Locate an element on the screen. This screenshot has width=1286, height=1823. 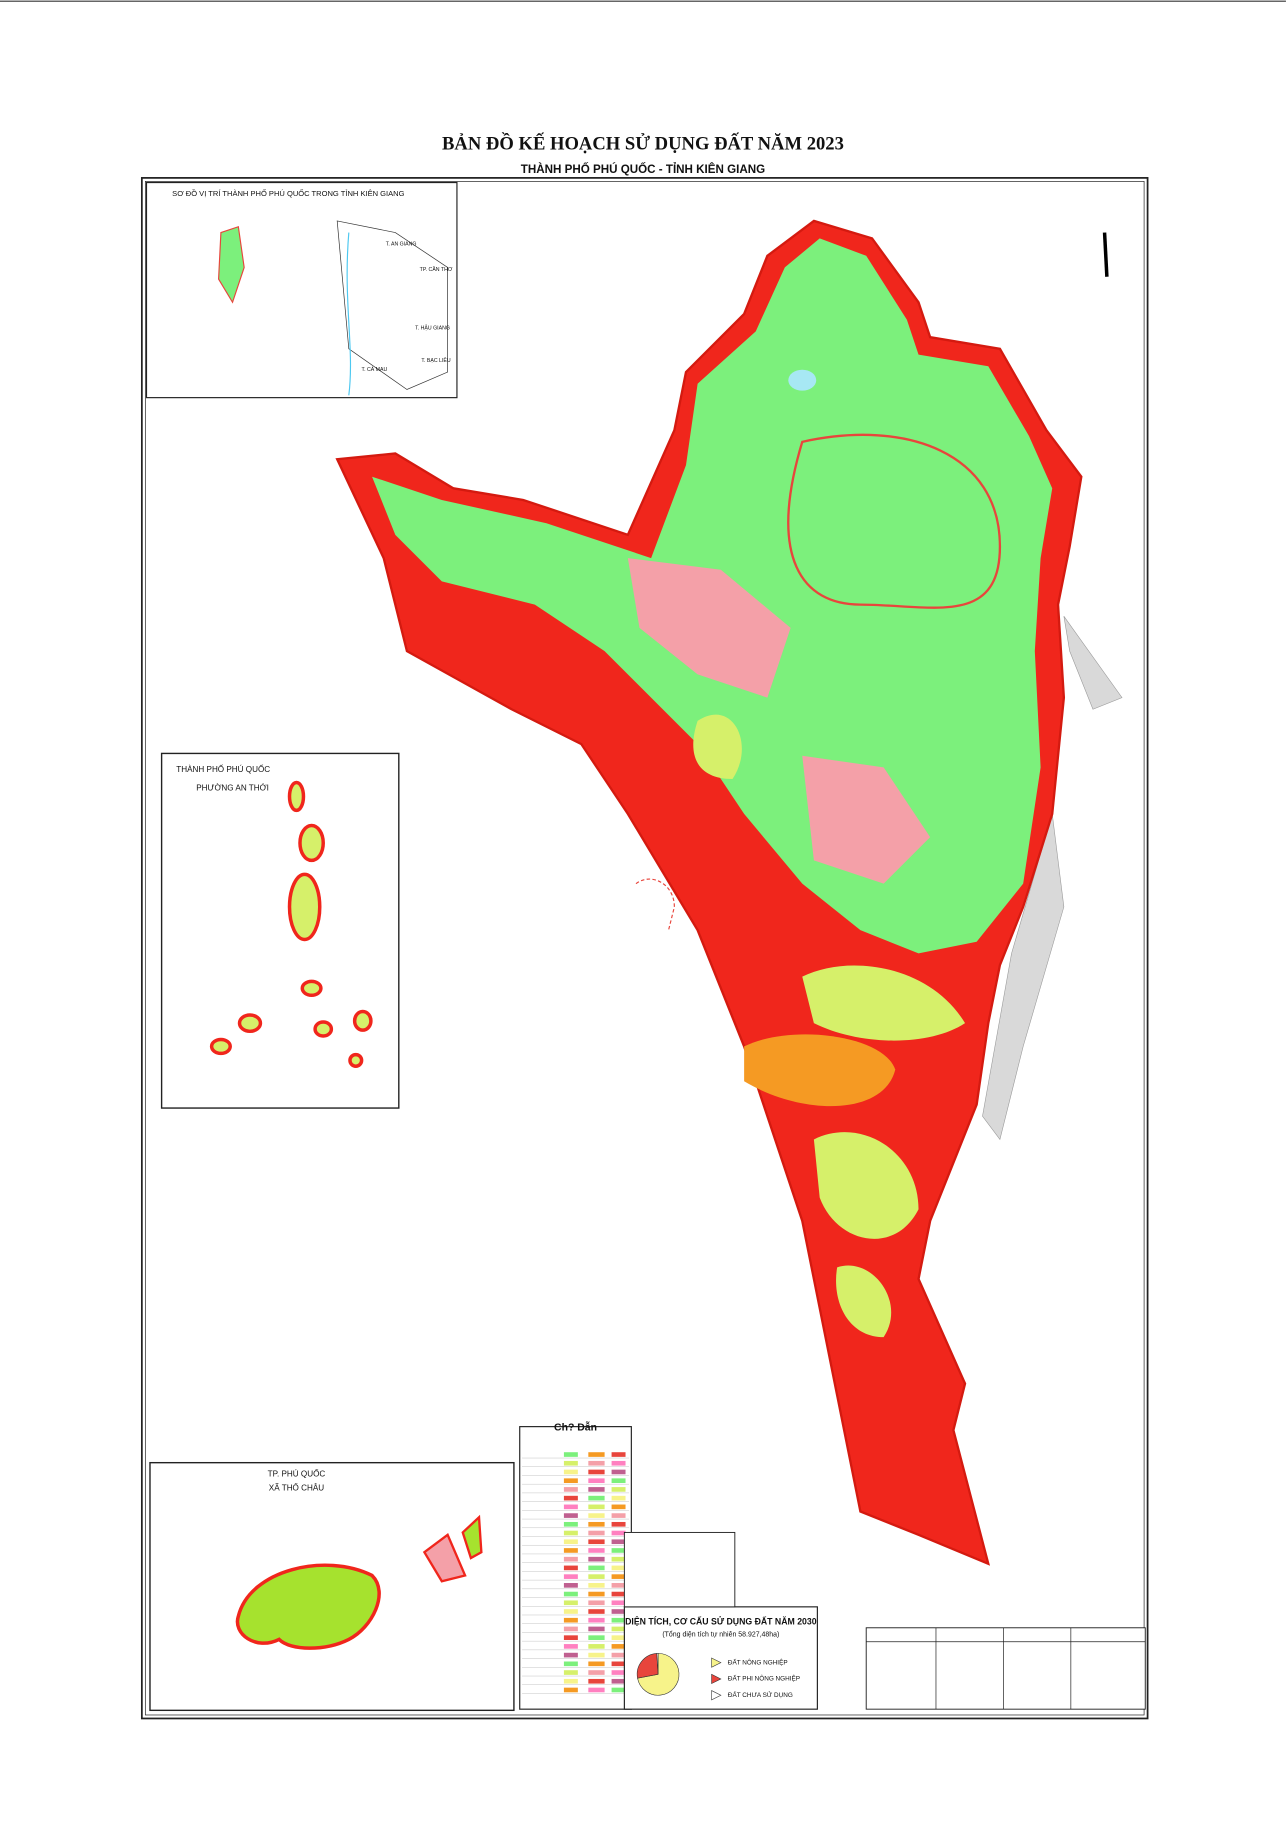
an-thoi-subtitle: PHƯỜNG AN THỚI is located at coordinates (232, 787).